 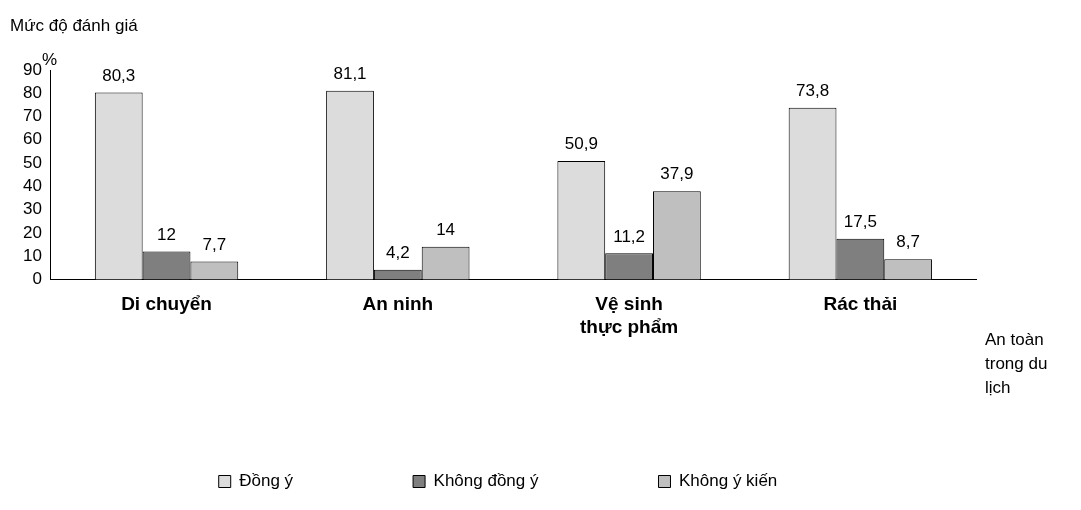 What do you see at coordinates (32, 162) in the screenshot?
I see `y-tick-label: 50` at bounding box center [32, 162].